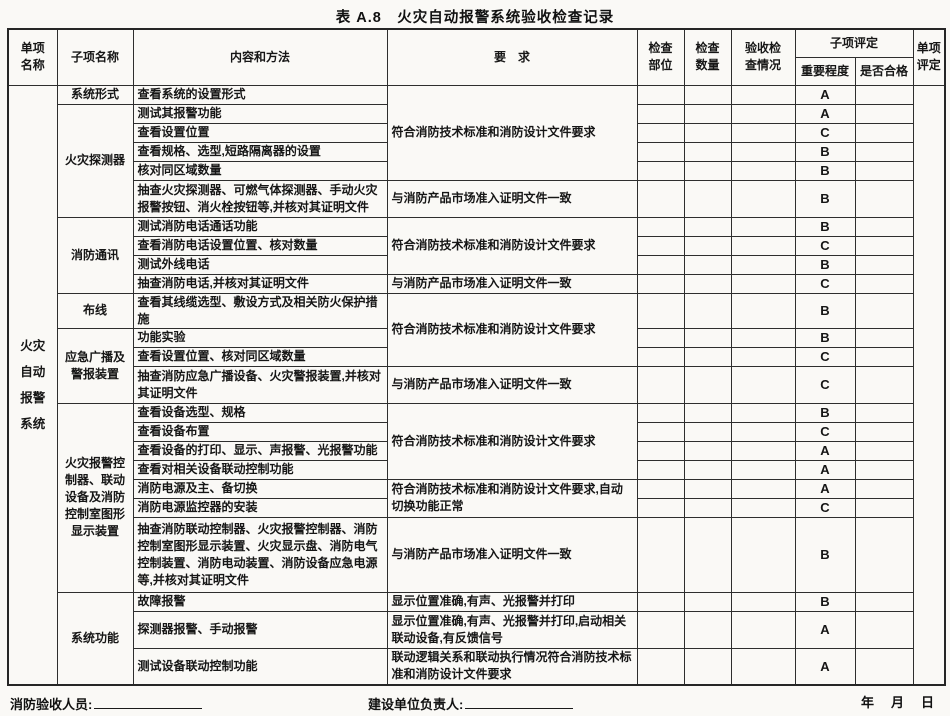  What do you see at coordinates (260, 264) in the screenshot?
I see `cell-content: 测试外线电话` at bounding box center [260, 264].